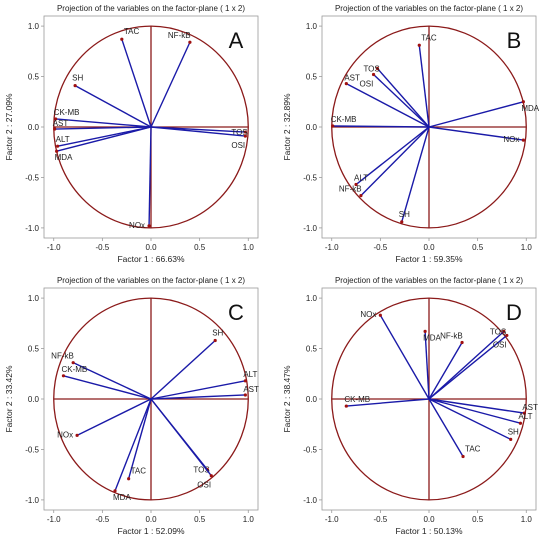 The height and width of the screenshot is (543, 550). Describe the element at coordinates (32, 449) in the screenshot. I see `y-tick-label: -0.5` at that location.